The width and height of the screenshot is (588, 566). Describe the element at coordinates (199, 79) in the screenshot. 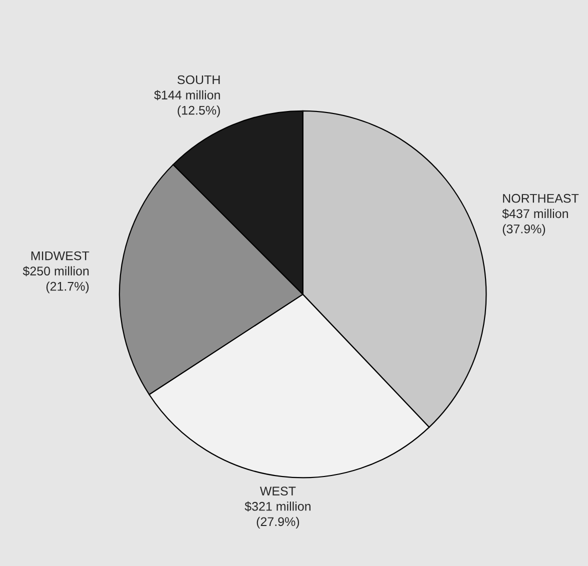

I see `slice-label: SOUTH` at that location.